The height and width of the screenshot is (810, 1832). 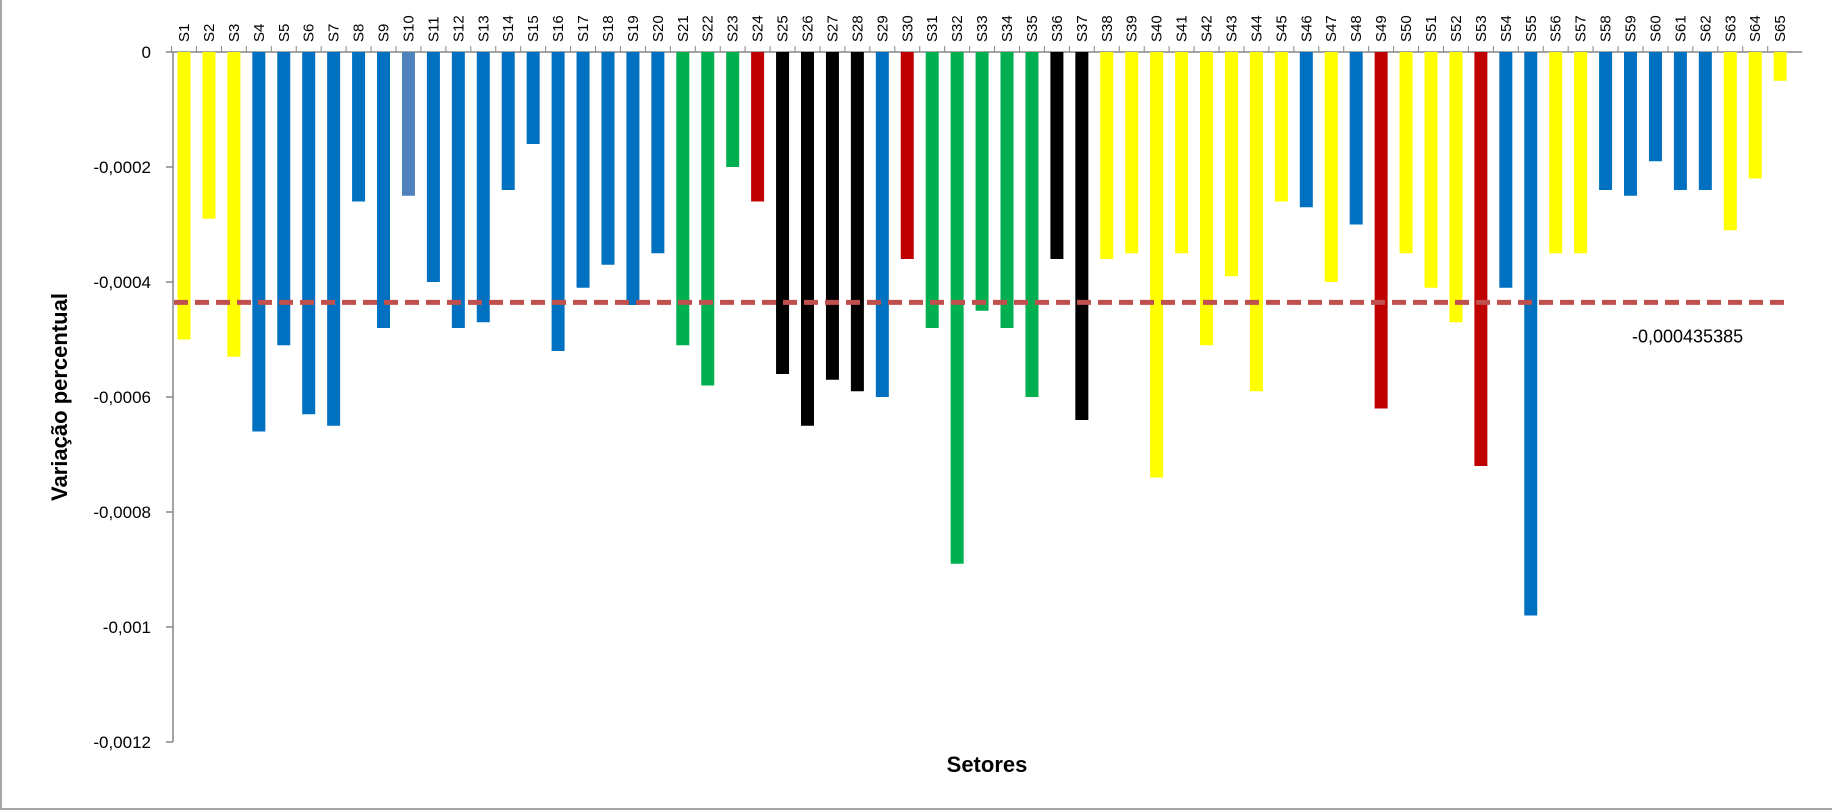 What do you see at coordinates (122, 512) in the screenshot?
I see `y-tick-label: -0,0008` at bounding box center [122, 512].